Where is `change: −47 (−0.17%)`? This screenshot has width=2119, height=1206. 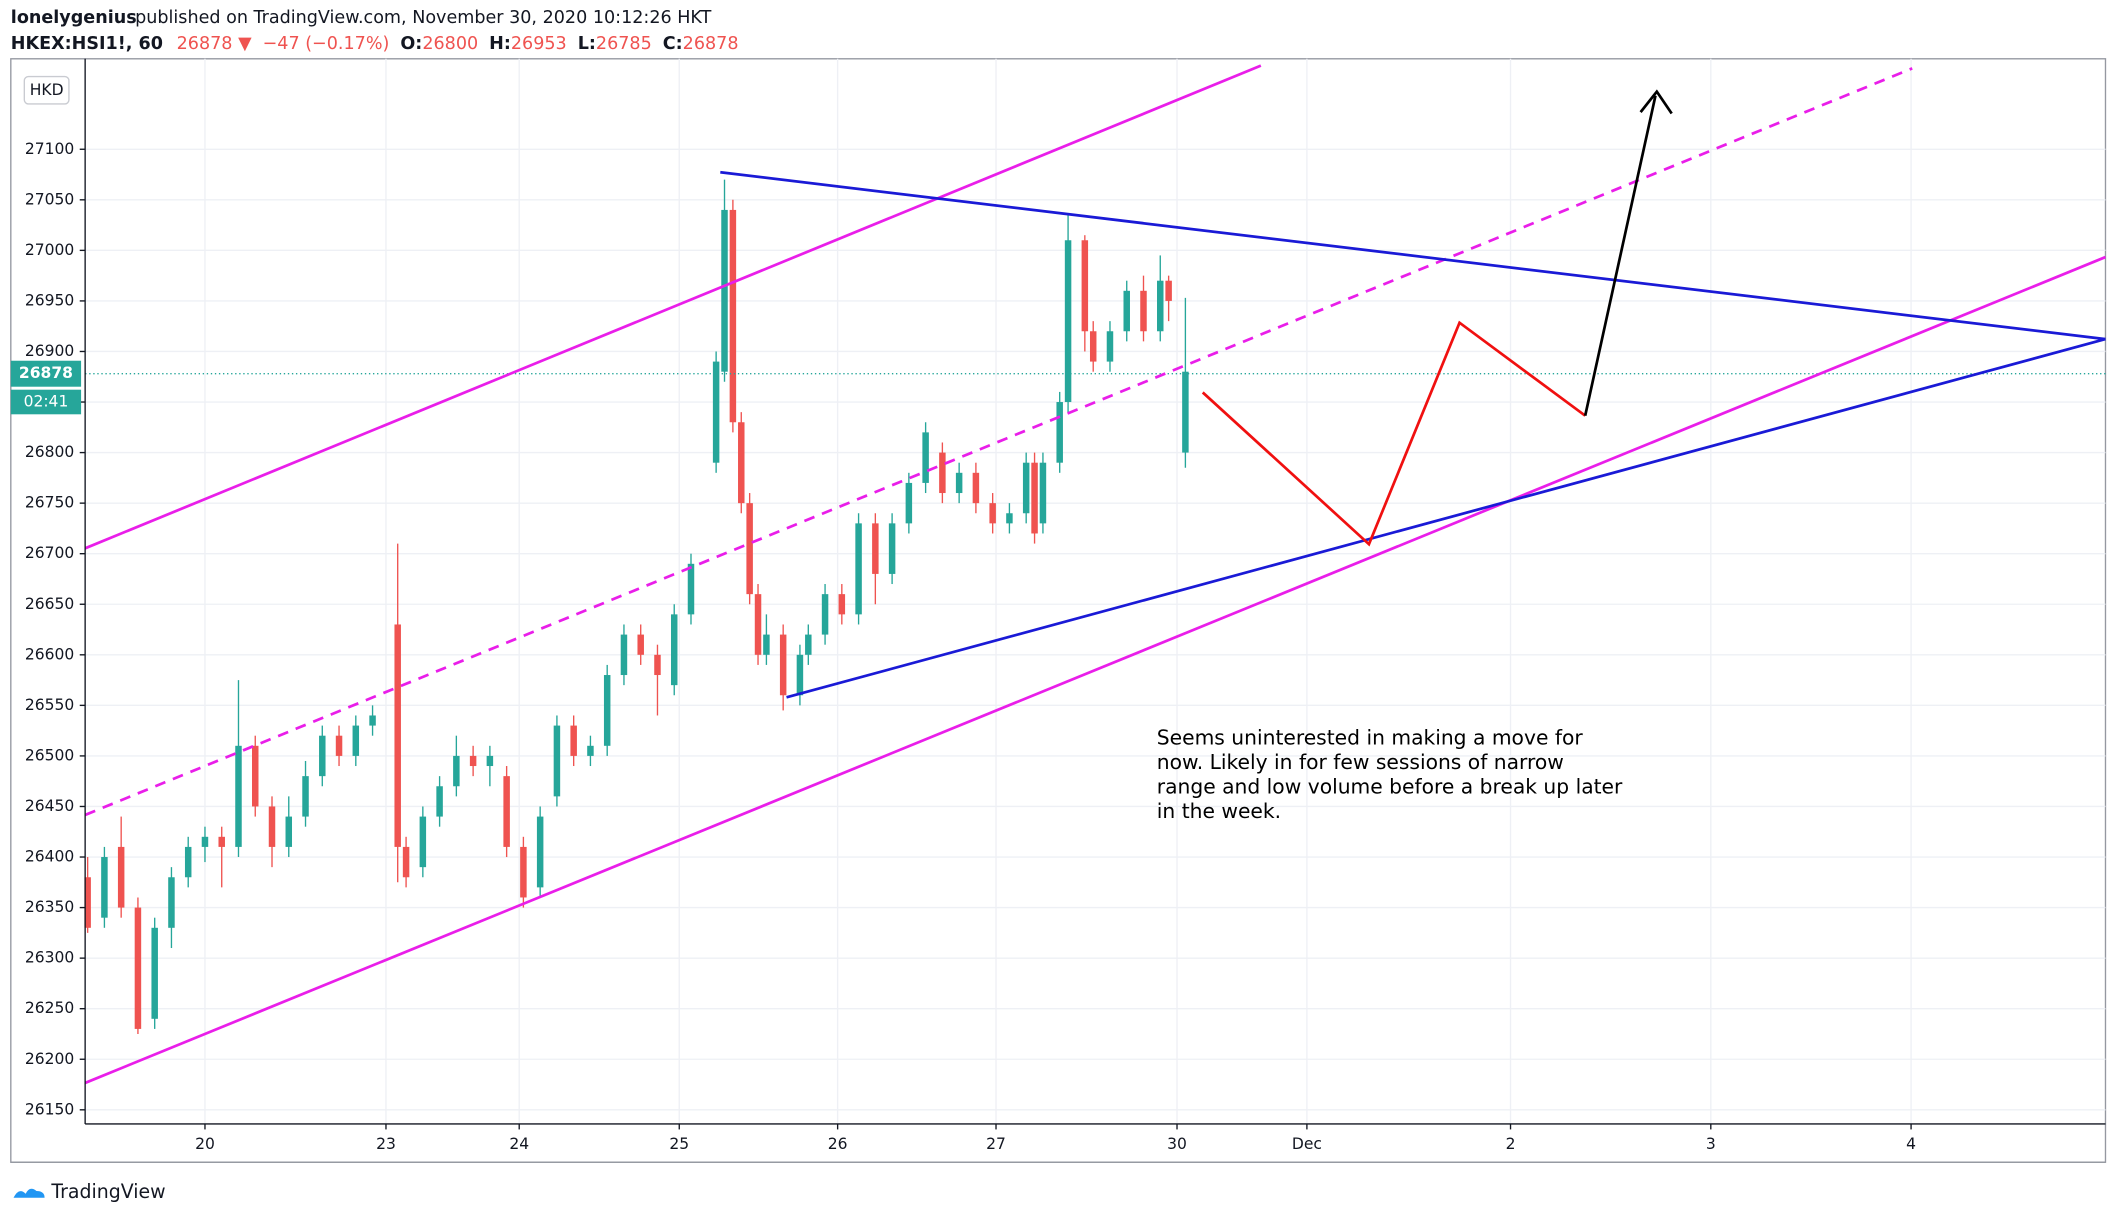 change: −47 (−0.17%) is located at coordinates (326, 44).